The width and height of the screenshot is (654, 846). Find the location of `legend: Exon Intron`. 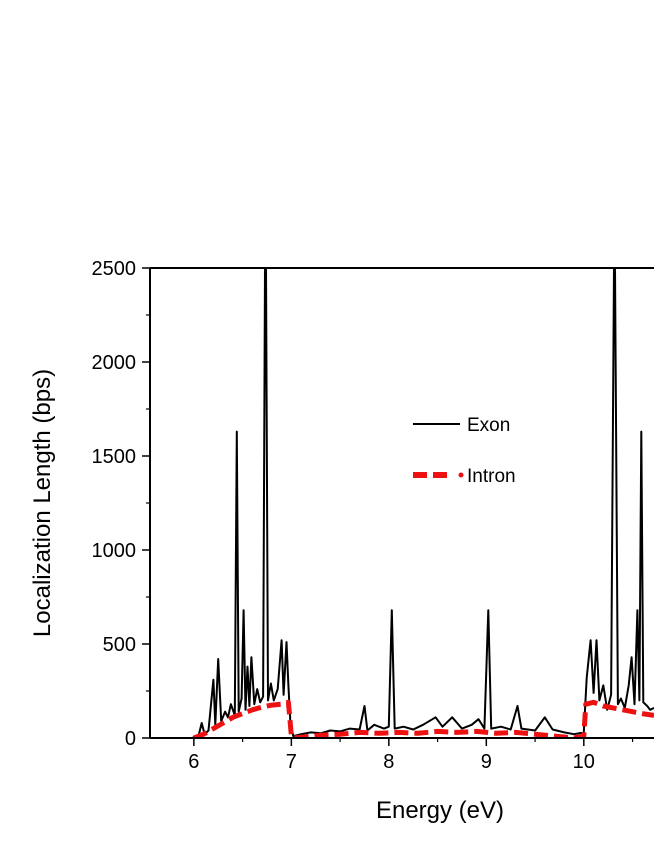

legend: Exon Intron is located at coordinates (464, 451).